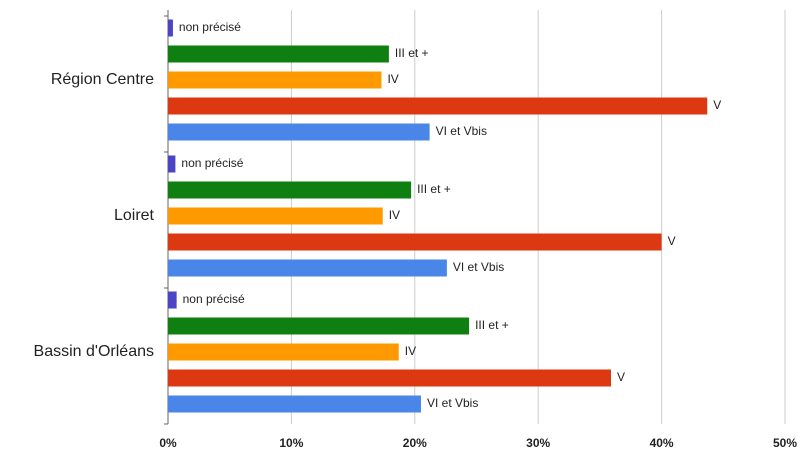 The height and width of the screenshot is (460, 806). I want to click on x-tick-label: 10%, so click(291, 443).